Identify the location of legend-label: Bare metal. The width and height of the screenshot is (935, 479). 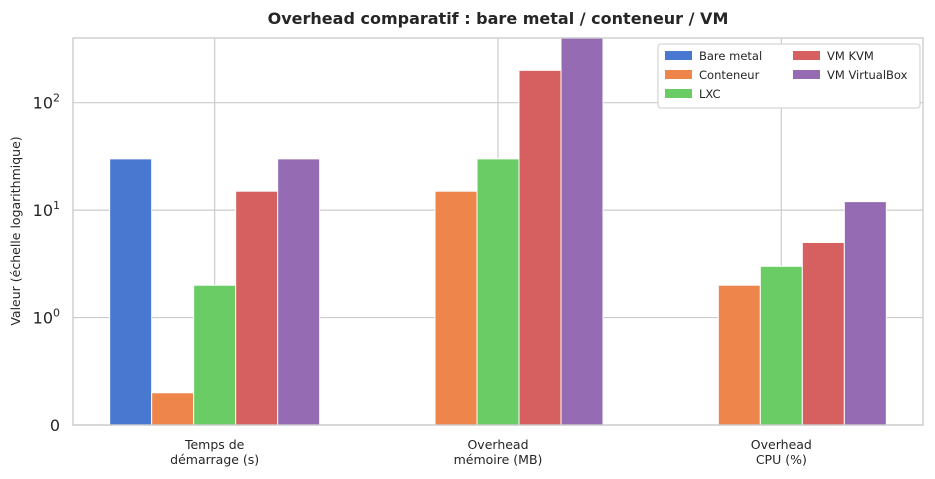
(730, 56).